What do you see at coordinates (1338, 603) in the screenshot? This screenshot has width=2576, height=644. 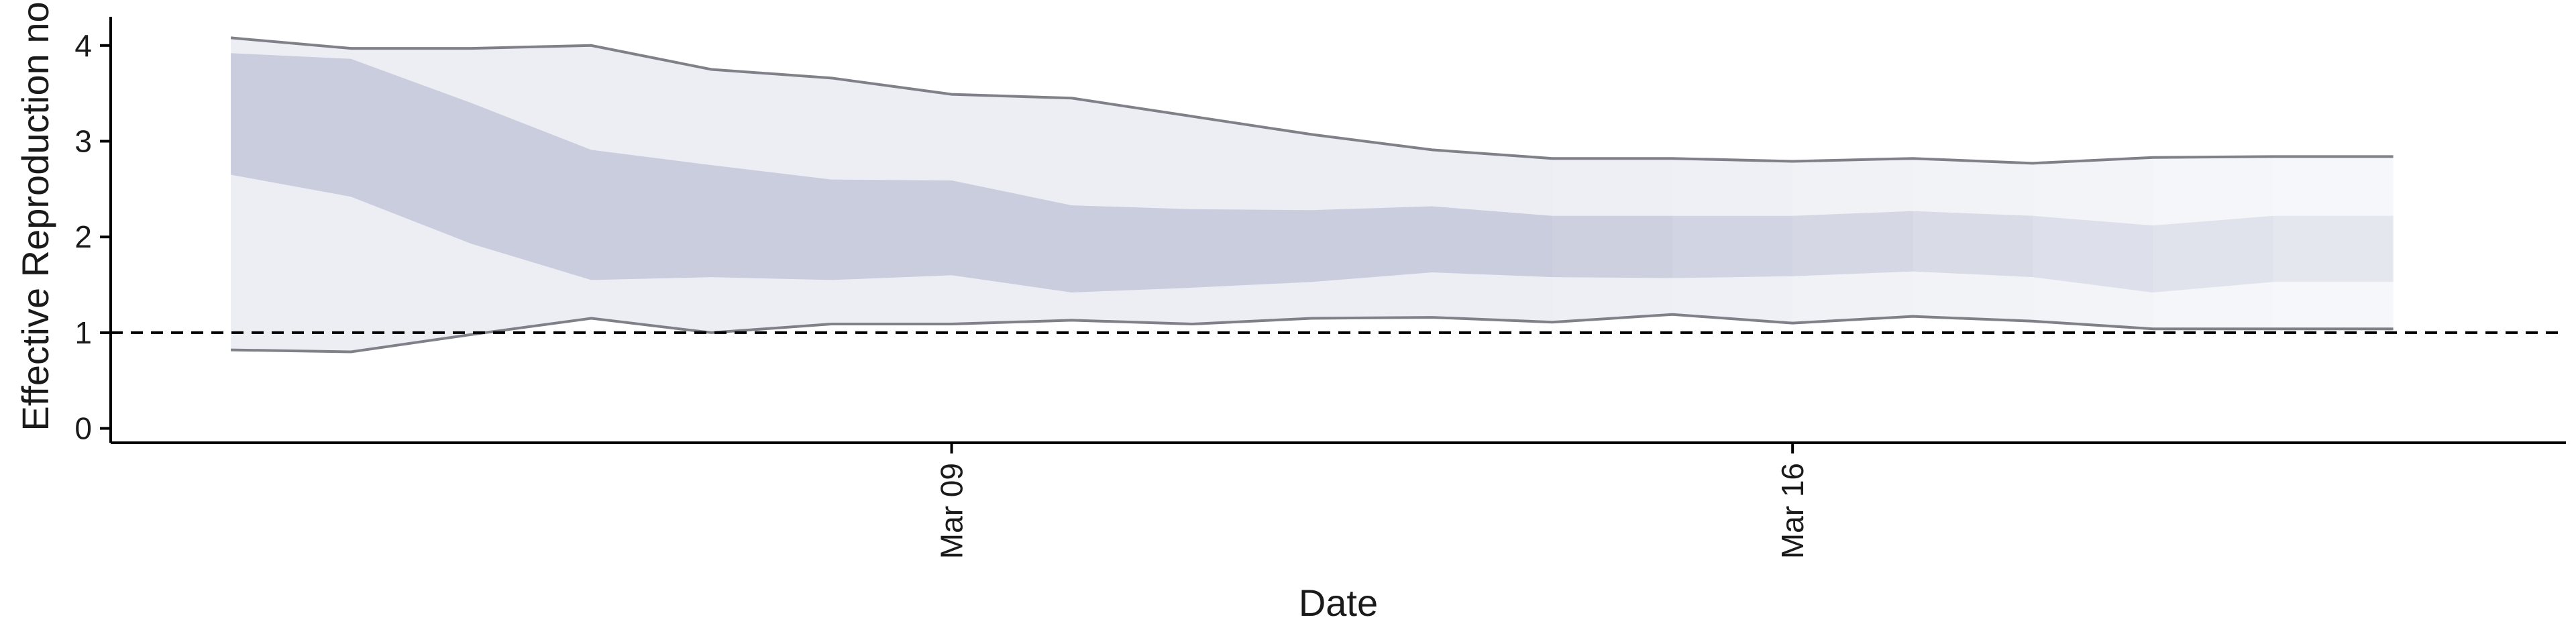 I see `x-axis-title: Date` at bounding box center [1338, 603].